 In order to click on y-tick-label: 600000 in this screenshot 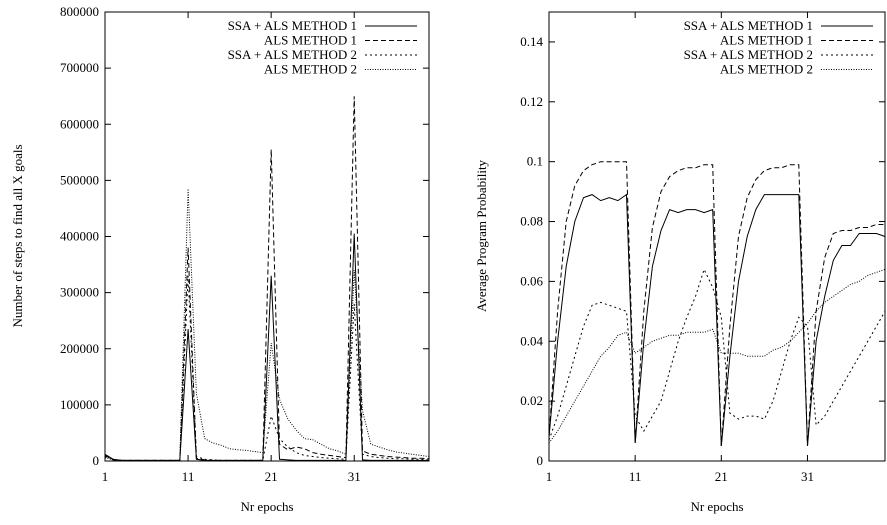, I will do `click(79, 123)`.